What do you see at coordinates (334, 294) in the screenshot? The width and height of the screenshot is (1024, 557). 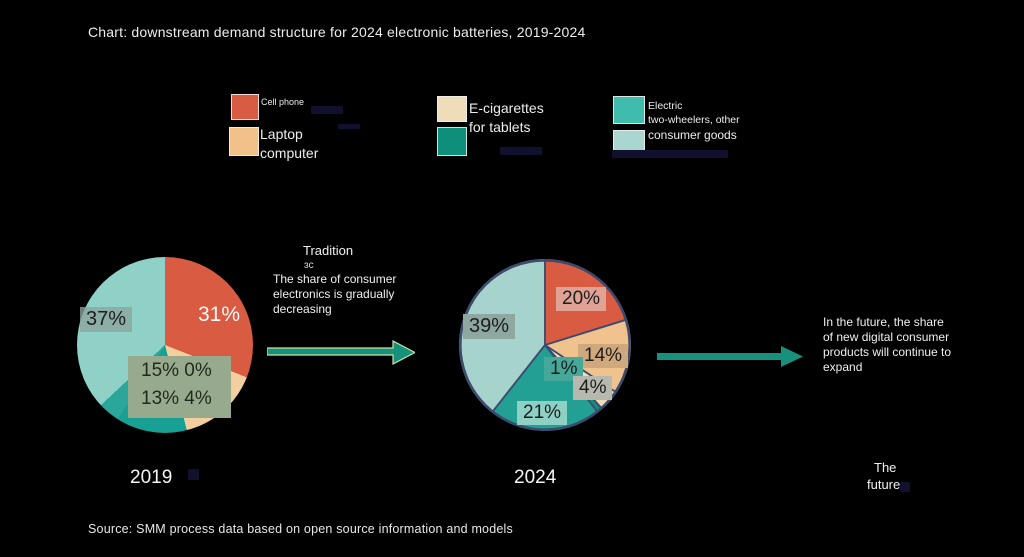 I see `middle-annotation-line2: electronics is gradually` at bounding box center [334, 294].